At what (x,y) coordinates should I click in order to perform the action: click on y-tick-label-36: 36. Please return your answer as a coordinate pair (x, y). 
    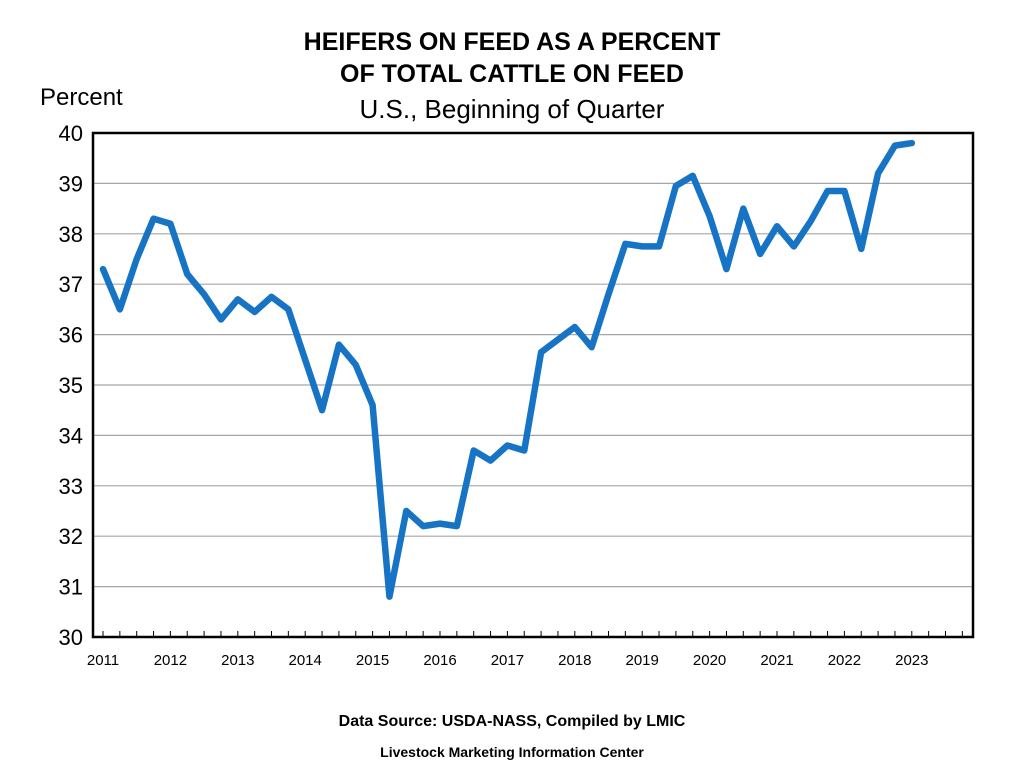
    Looking at the image, I should click on (71, 335).